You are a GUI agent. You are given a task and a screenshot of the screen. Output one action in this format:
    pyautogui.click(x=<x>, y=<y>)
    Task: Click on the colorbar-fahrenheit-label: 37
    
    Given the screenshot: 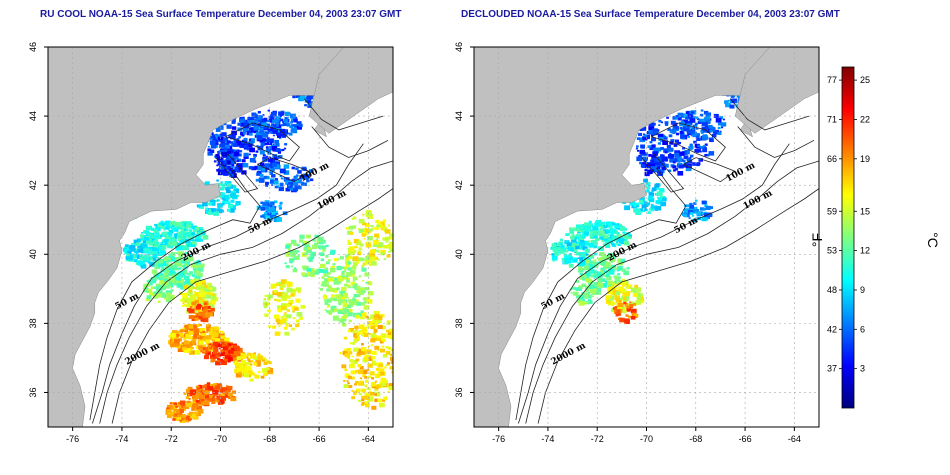 What is the action you would take?
    pyautogui.click(x=832, y=369)
    